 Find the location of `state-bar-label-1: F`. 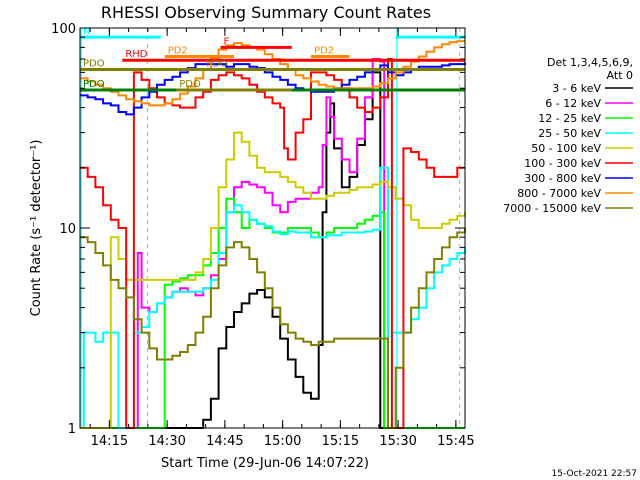

state-bar-label-1: F is located at coordinates (227, 41).